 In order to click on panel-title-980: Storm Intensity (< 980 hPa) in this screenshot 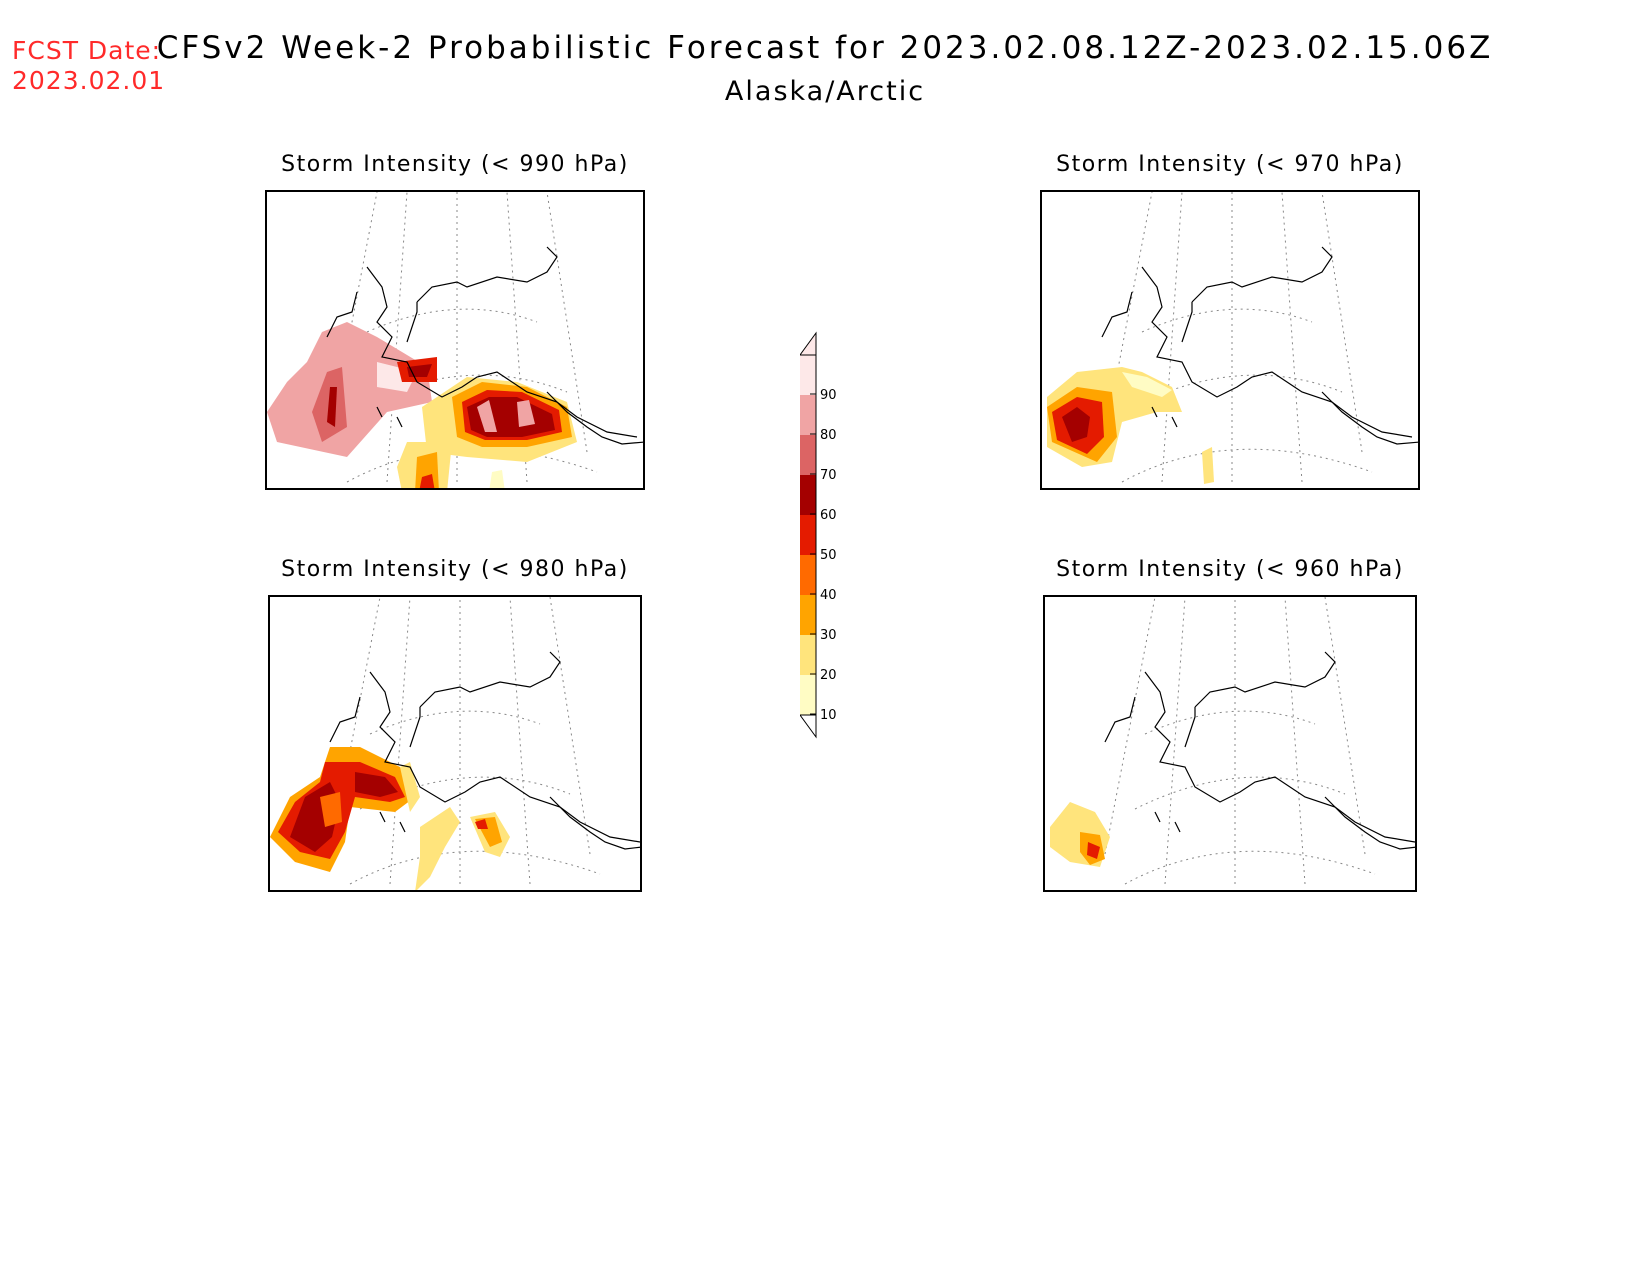, I will do `click(455, 569)`.